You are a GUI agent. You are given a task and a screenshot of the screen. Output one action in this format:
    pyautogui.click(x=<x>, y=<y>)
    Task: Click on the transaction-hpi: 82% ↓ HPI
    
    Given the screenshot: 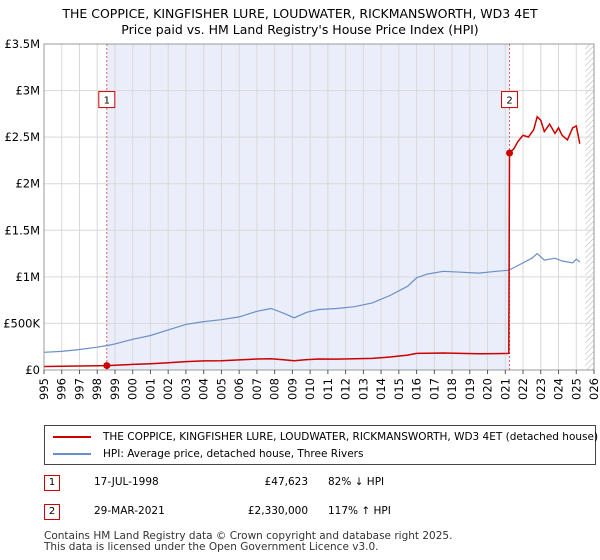 What is the action you would take?
    pyautogui.click(x=356, y=482)
    